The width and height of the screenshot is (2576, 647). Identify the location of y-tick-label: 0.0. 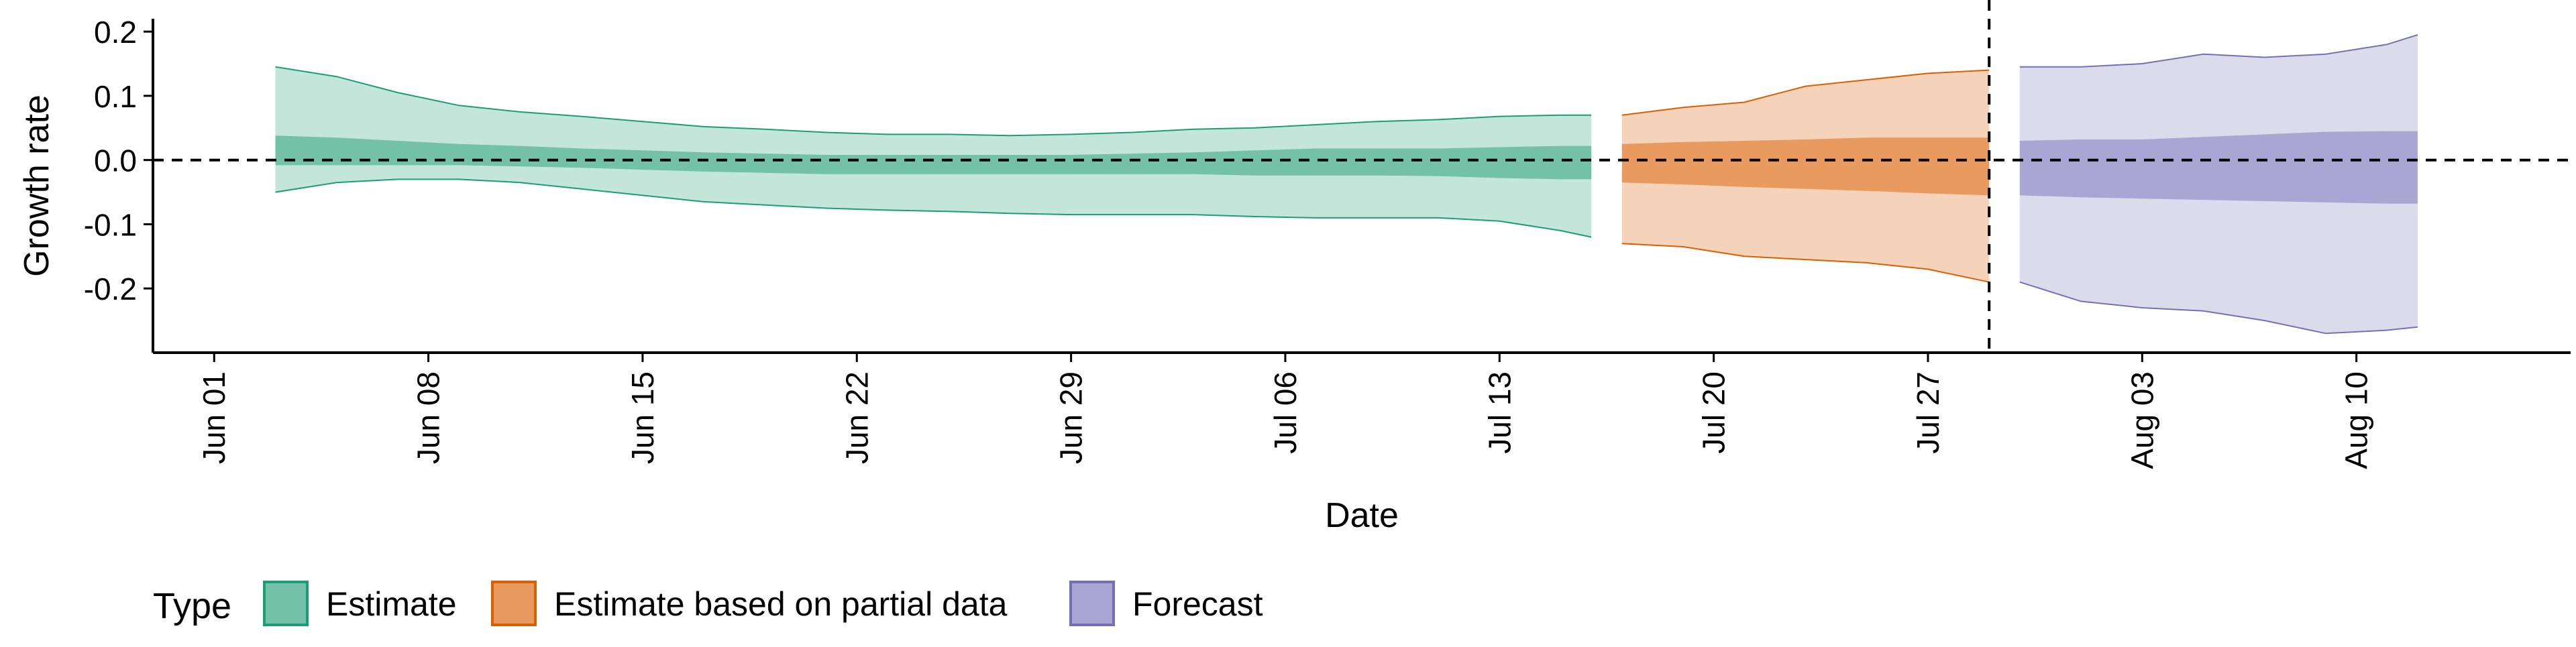
(115, 161).